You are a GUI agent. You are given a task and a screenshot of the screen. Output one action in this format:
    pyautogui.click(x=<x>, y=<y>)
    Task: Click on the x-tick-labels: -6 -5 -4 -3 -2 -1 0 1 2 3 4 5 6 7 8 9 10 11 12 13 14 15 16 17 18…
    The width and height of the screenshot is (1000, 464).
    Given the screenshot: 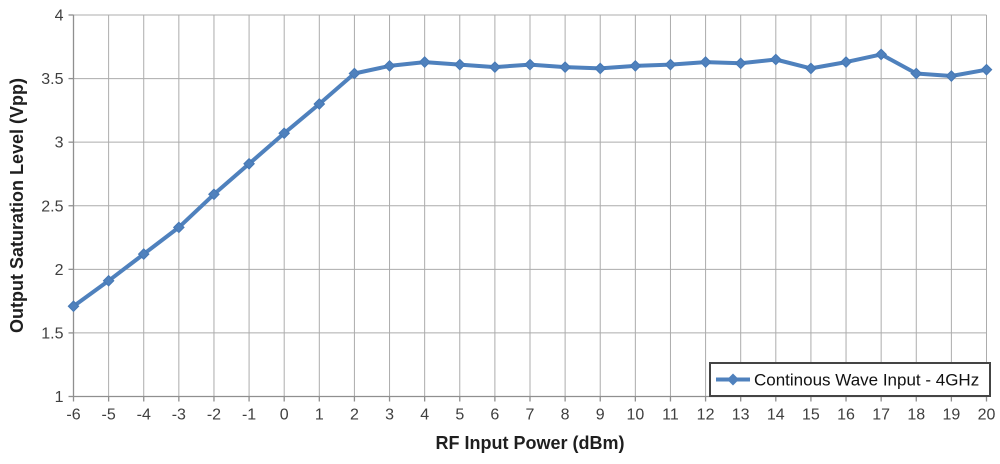 What is the action you would take?
    pyautogui.click(x=530, y=415)
    